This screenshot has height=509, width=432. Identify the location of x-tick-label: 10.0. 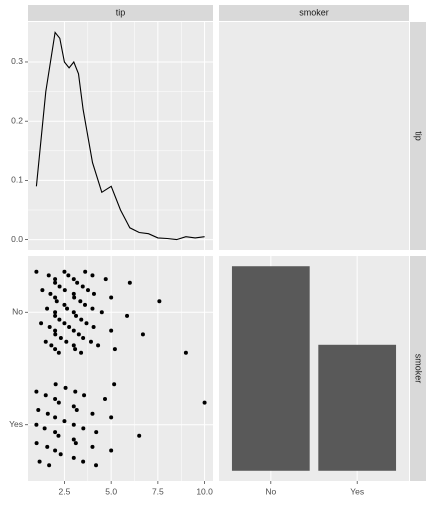
(204, 491).